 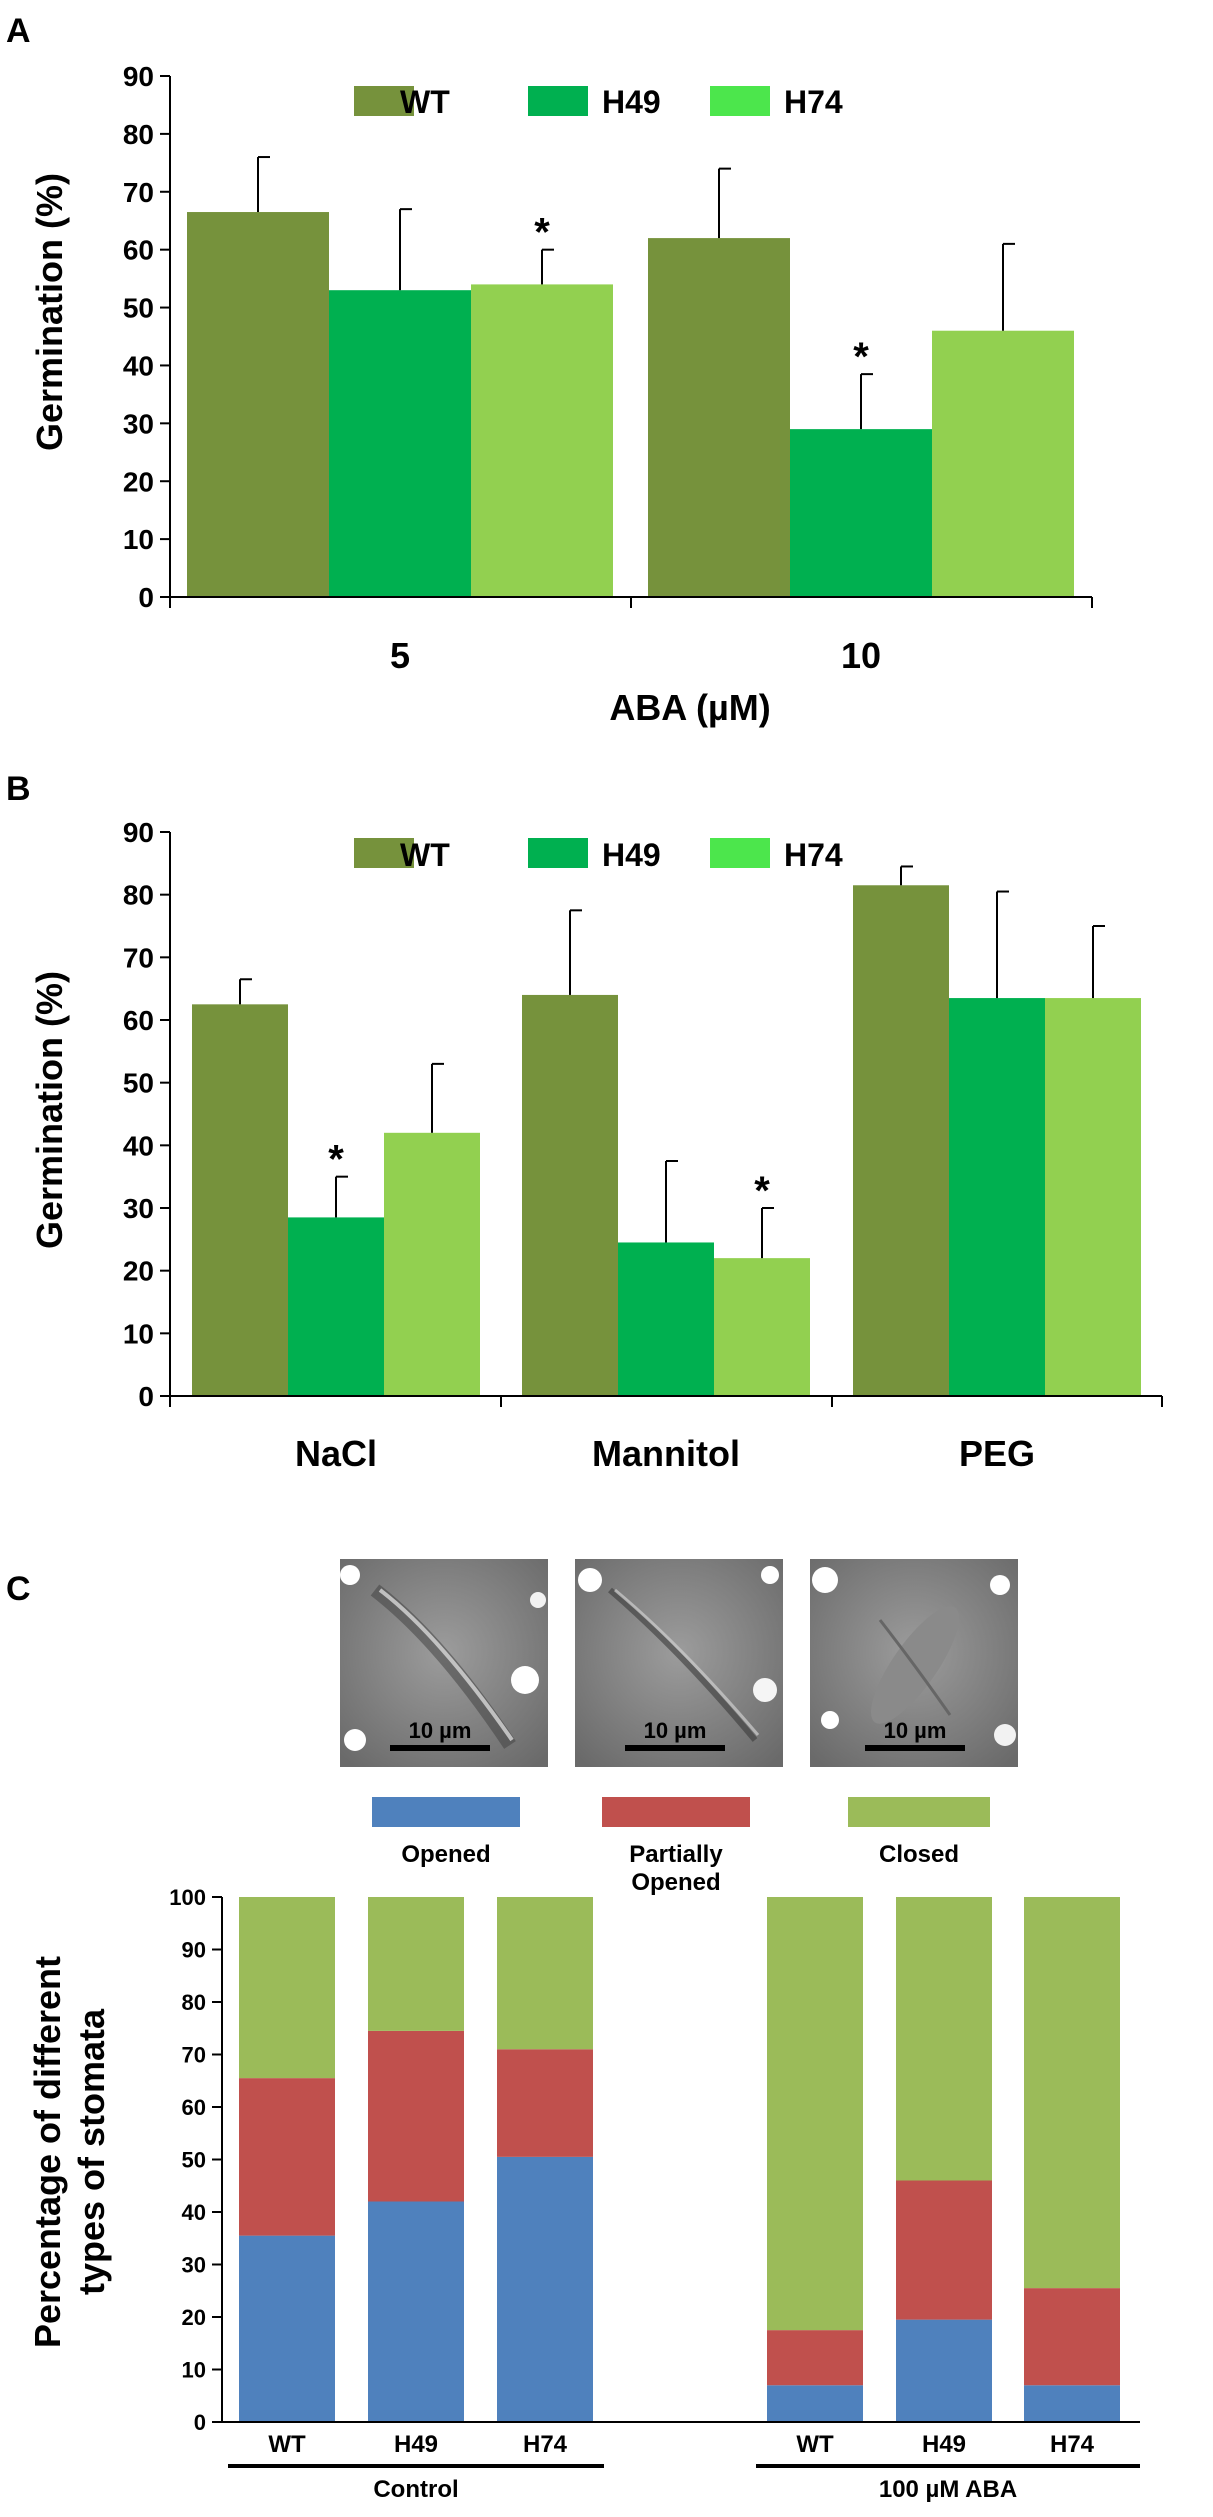 I want to click on bar-wt-nacl, so click(x=240, y=1200).